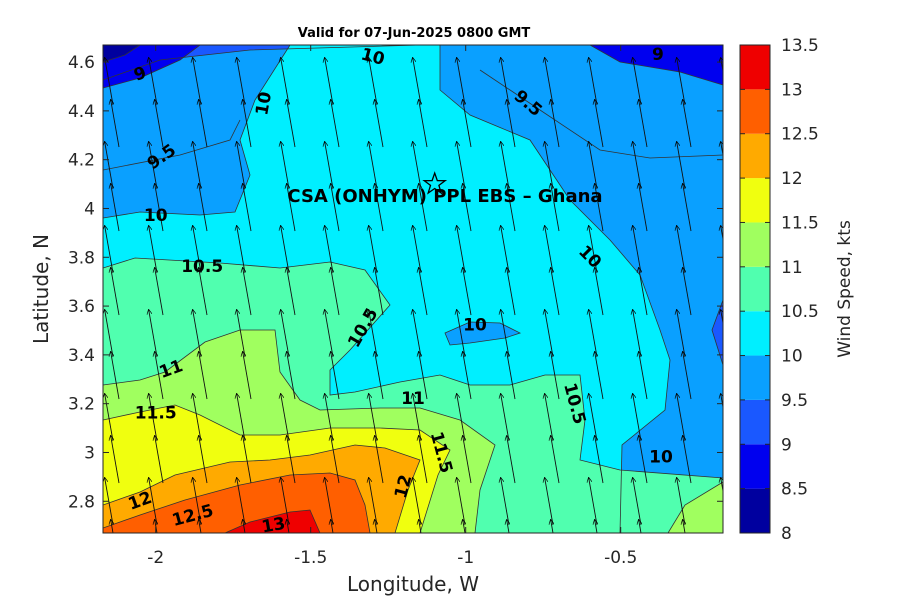 The width and height of the screenshot is (900, 600). What do you see at coordinates (121, 53) in the screenshot?
I see `band-8-8.5-nw` at bounding box center [121, 53].